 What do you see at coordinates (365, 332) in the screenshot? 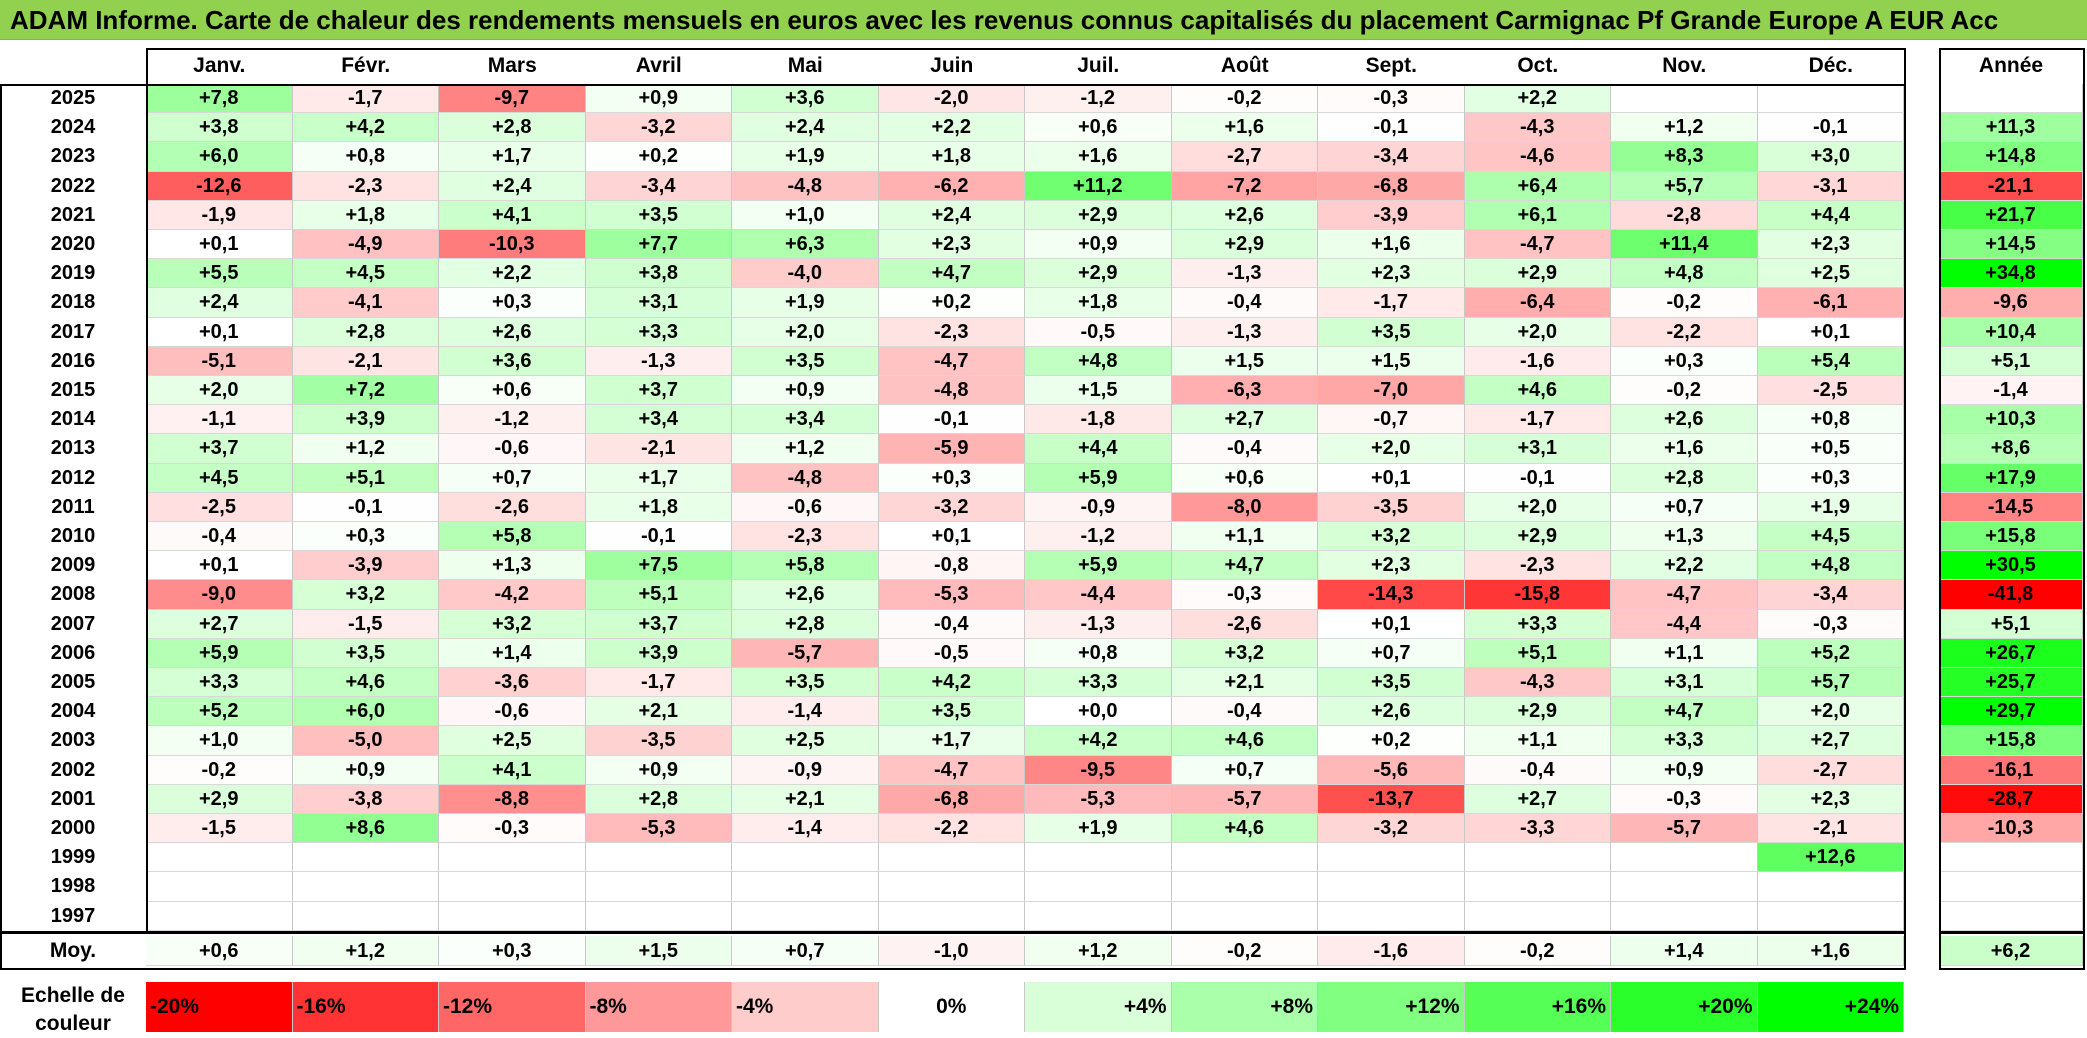
I see `heatmap-cell: +2,8` at bounding box center [365, 332].